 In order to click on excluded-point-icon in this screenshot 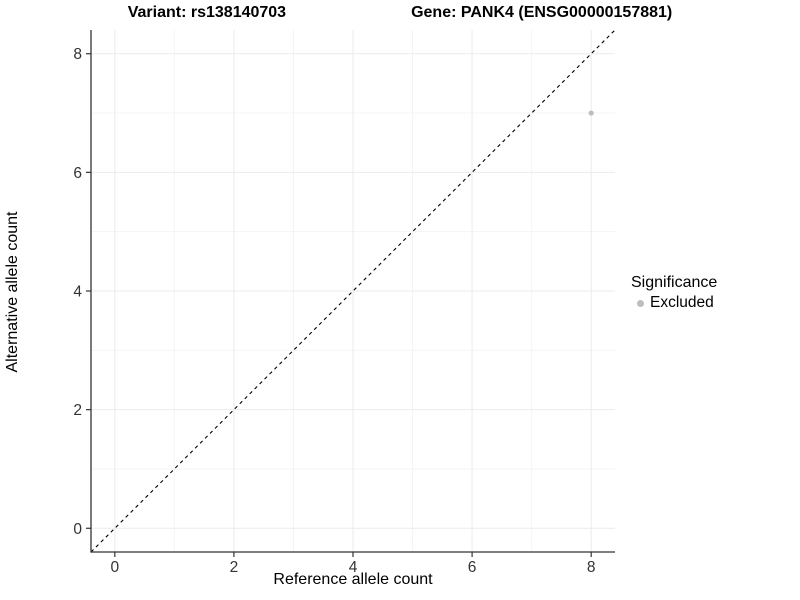, I will do `click(640, 303)`.